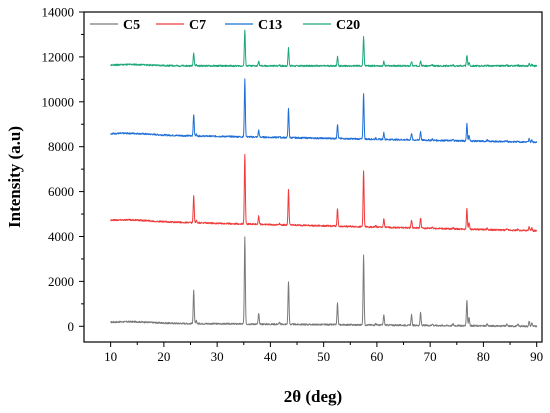 Image resolution: width=550 pixels, height=413 pixels. What do you see at coordinates (225, 25) in the screenshot?
I see `legend: C5 C7 C13 C20` at bounding box center [225, 25].